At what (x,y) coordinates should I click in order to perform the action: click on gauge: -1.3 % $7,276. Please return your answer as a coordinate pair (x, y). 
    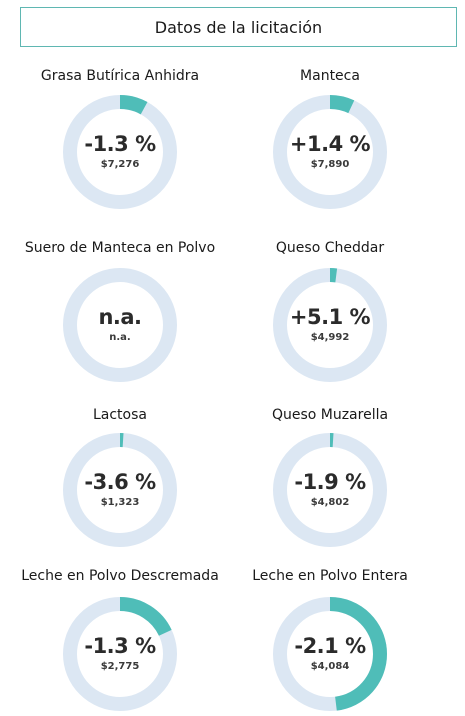
    Looking at the image, I should click on (120, 152).